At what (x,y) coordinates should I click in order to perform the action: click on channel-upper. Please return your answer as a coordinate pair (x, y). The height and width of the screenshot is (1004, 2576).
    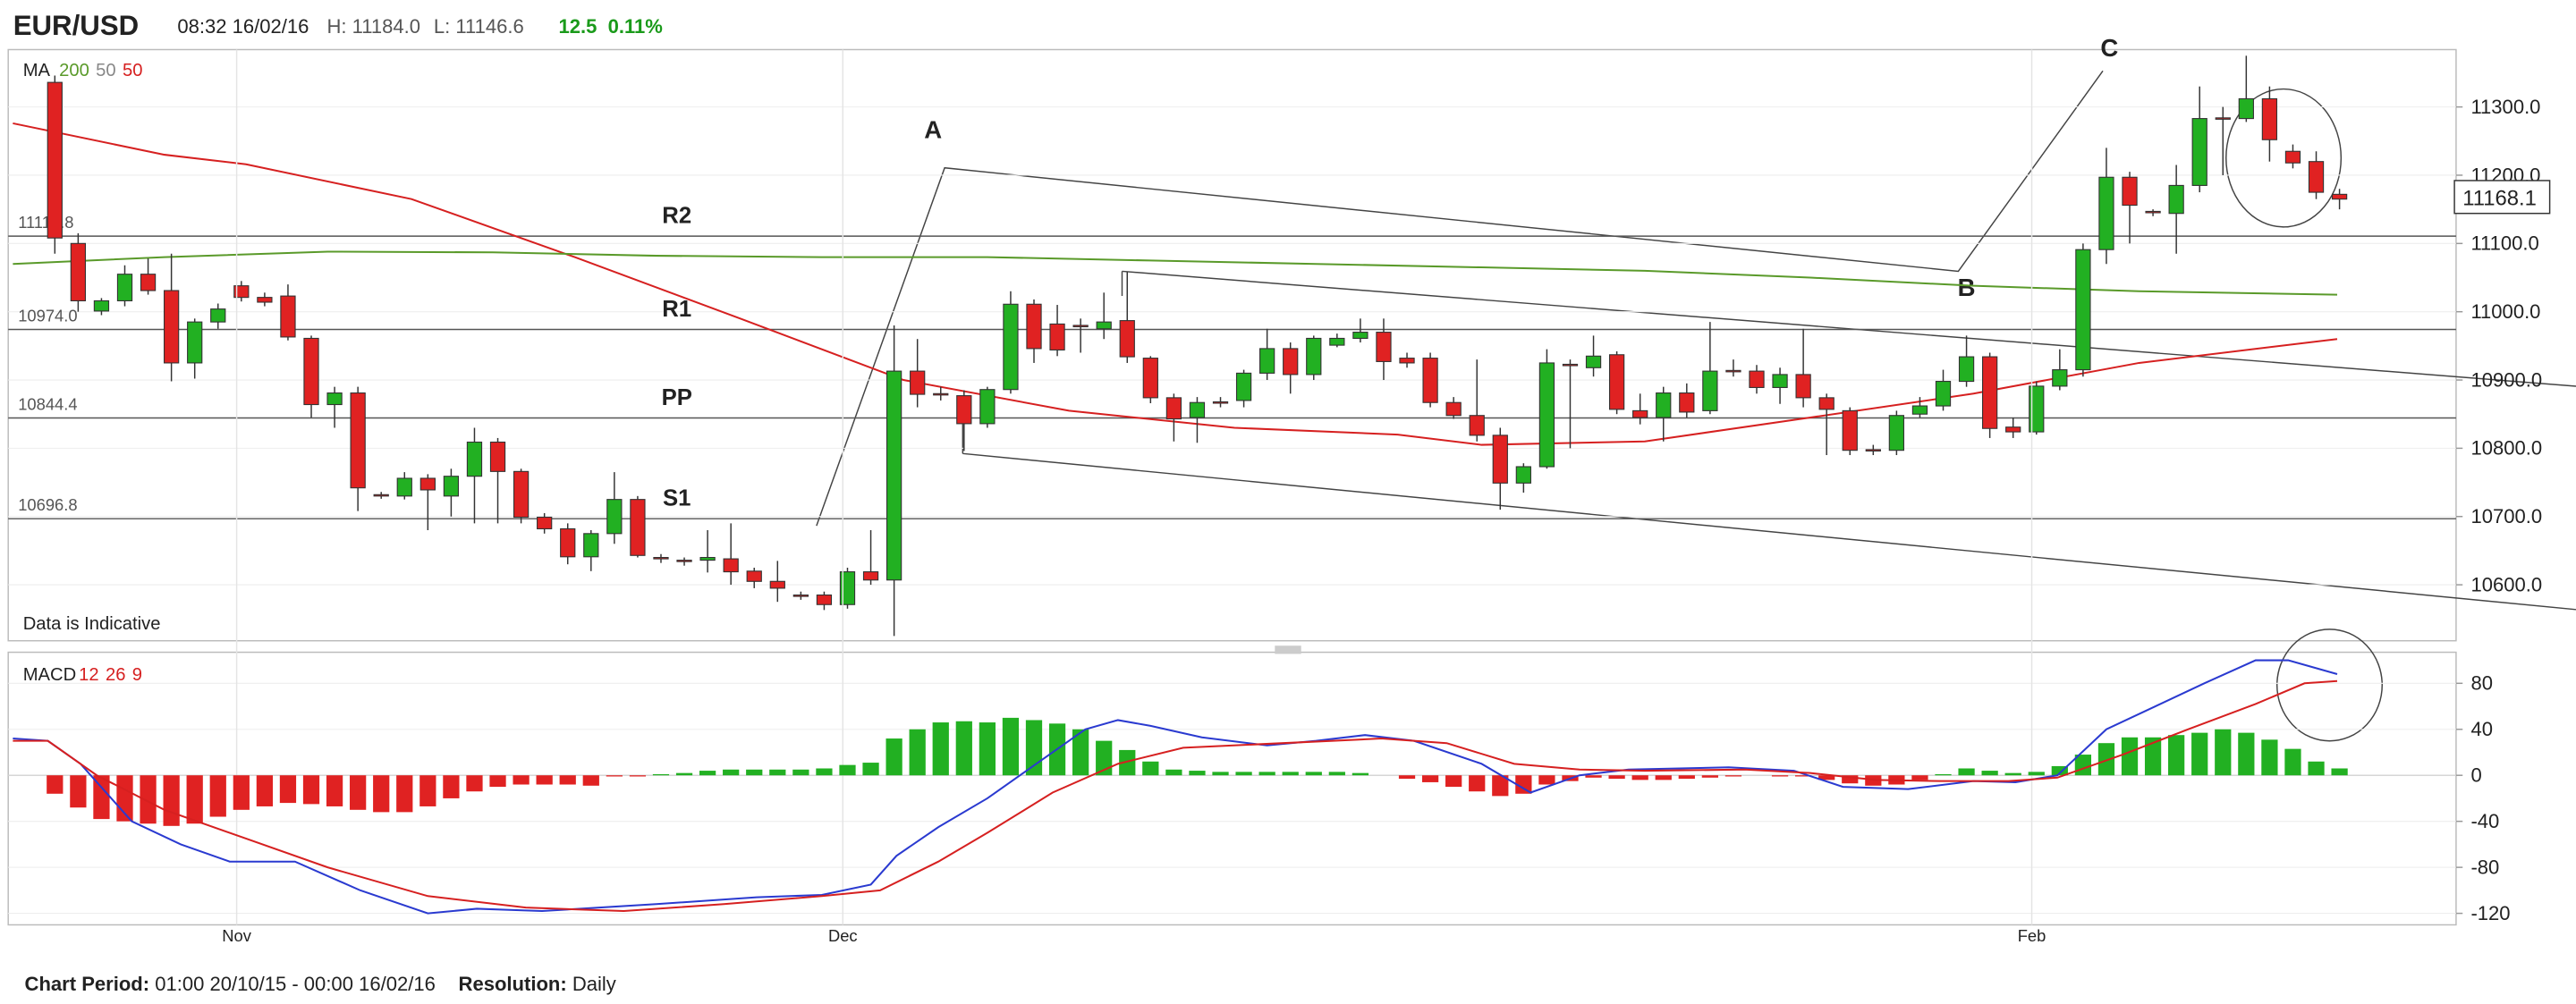
    Looking at the image, I should click on (1849, 328).